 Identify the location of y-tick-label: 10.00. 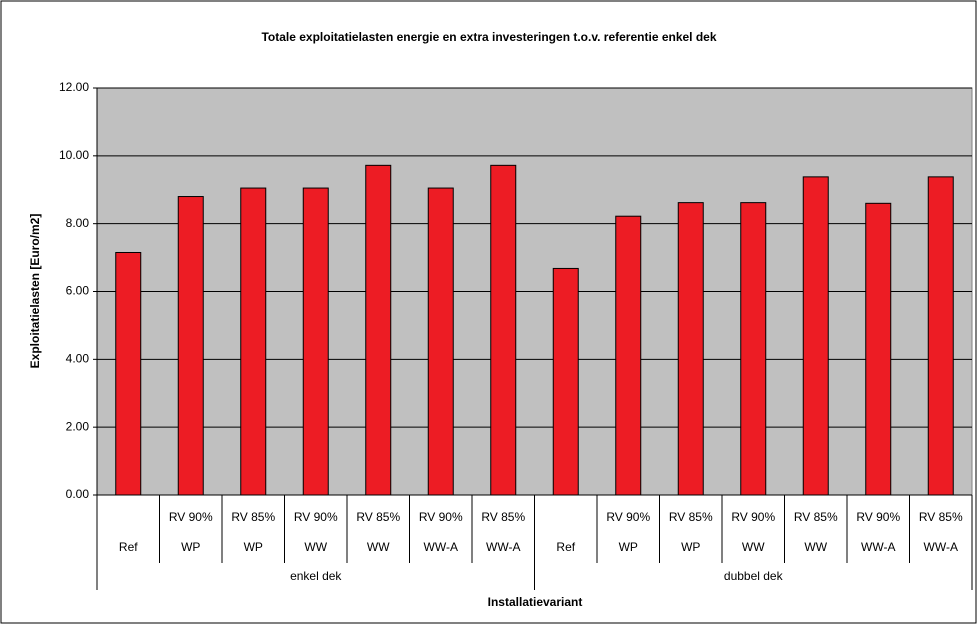
(74, 155).